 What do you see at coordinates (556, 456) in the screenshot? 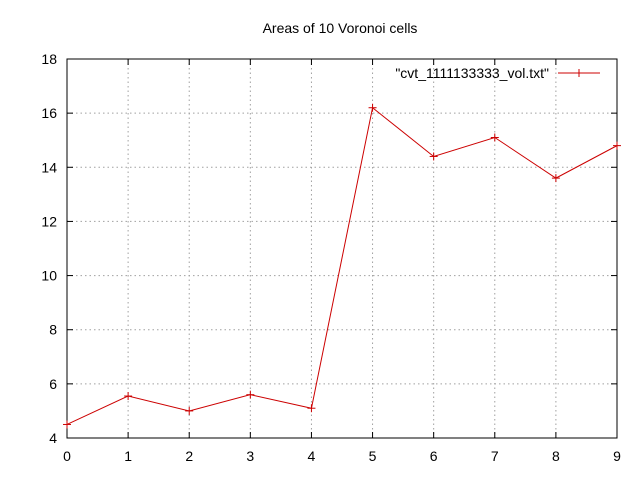
I see `x-tick-label-8: 8` at bounding box center [556, 456].